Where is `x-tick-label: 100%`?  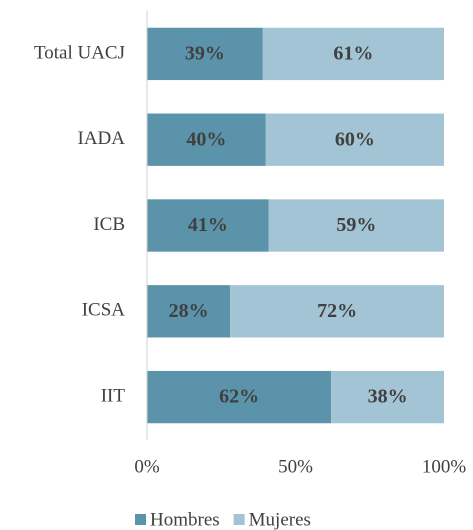
x-tick-label: 100% is located at coordinates (444, 466).